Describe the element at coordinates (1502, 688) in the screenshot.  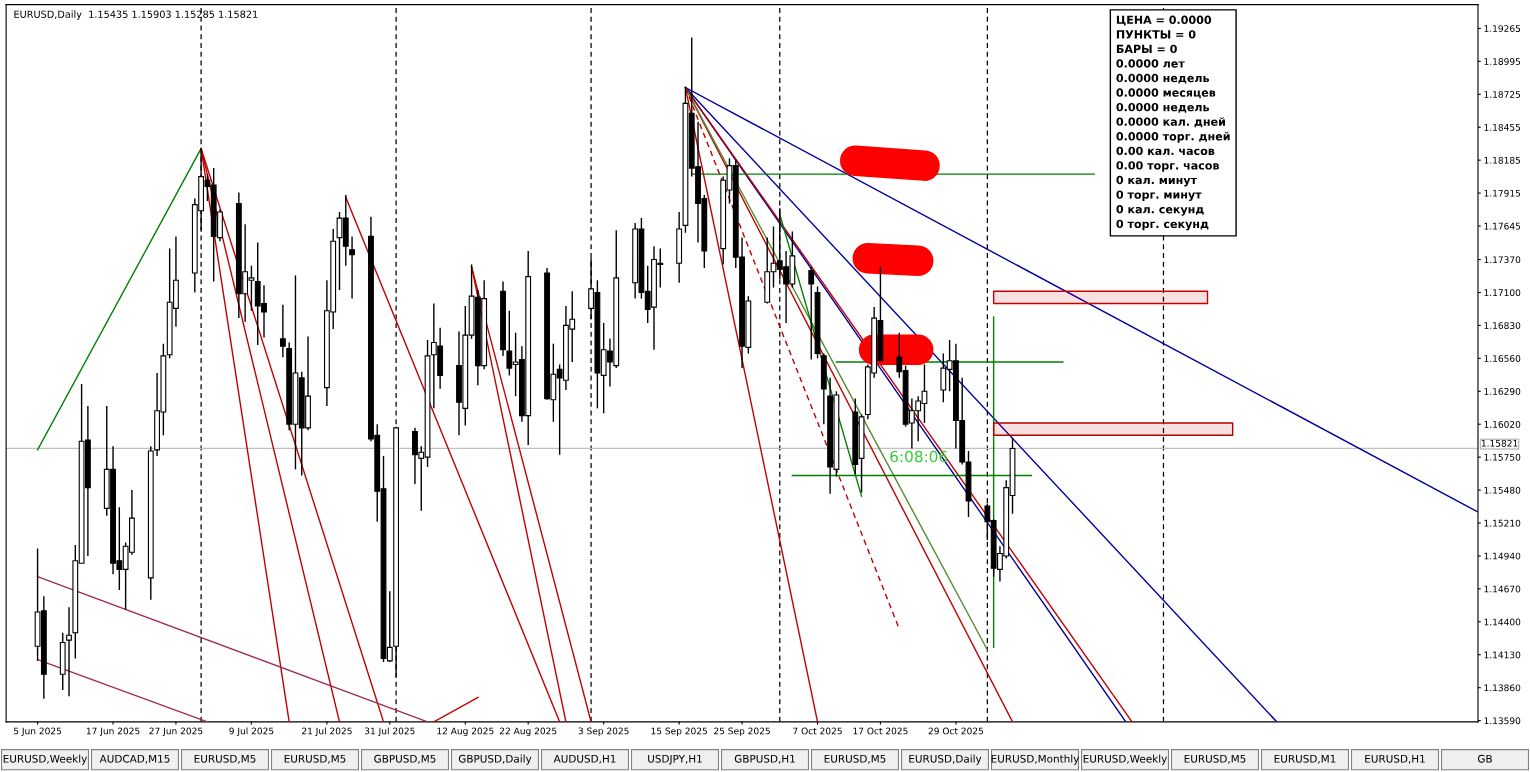
I see `y-tick-label: 1.13860` at that location.